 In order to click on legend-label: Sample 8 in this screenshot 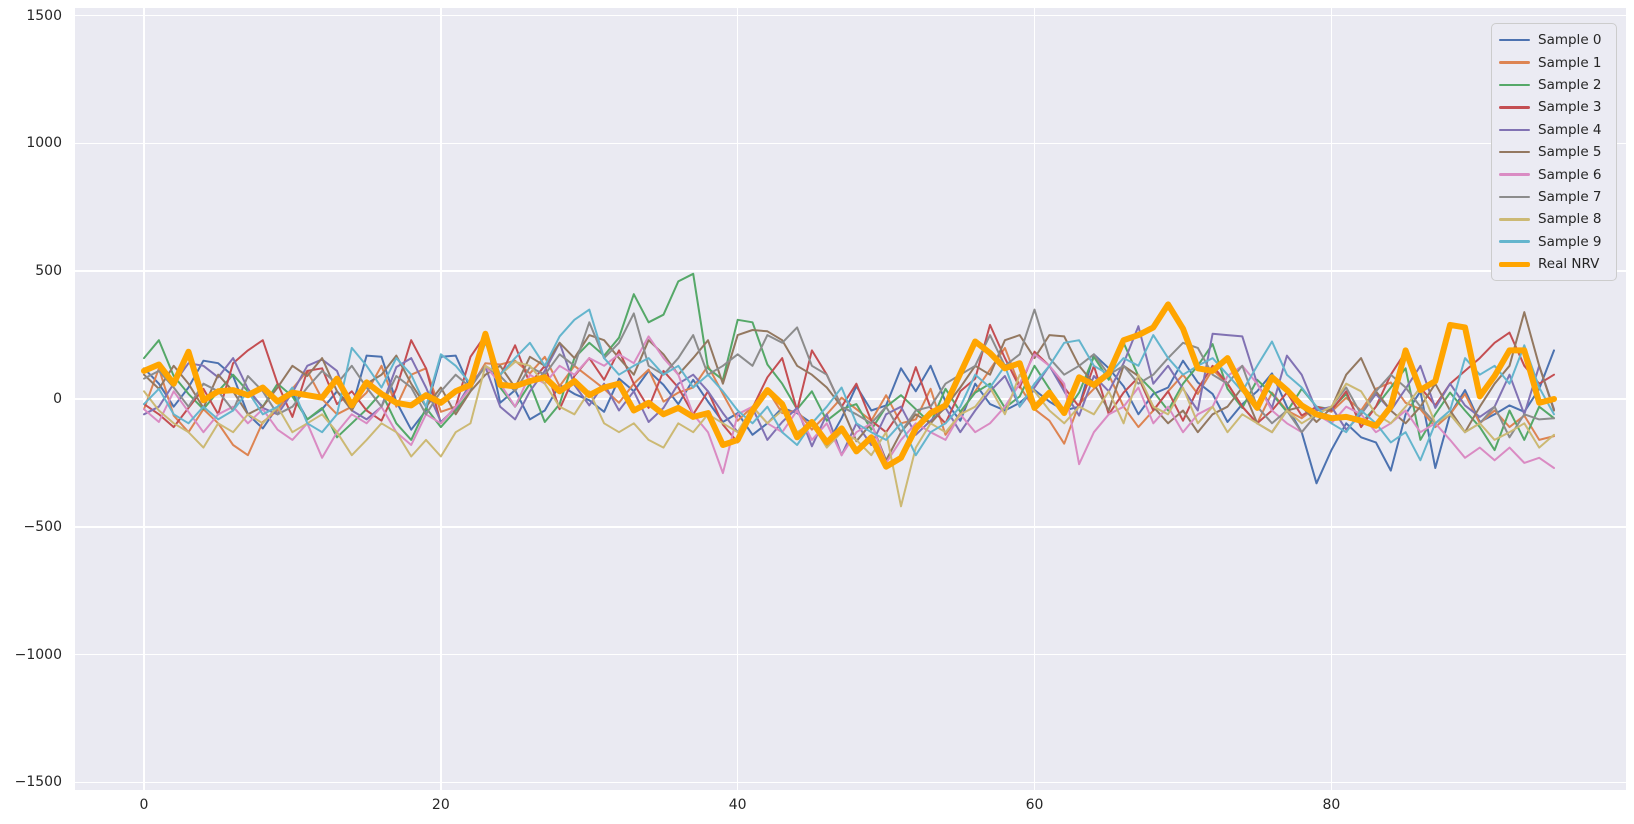, I will do `click(1570, 219)`.